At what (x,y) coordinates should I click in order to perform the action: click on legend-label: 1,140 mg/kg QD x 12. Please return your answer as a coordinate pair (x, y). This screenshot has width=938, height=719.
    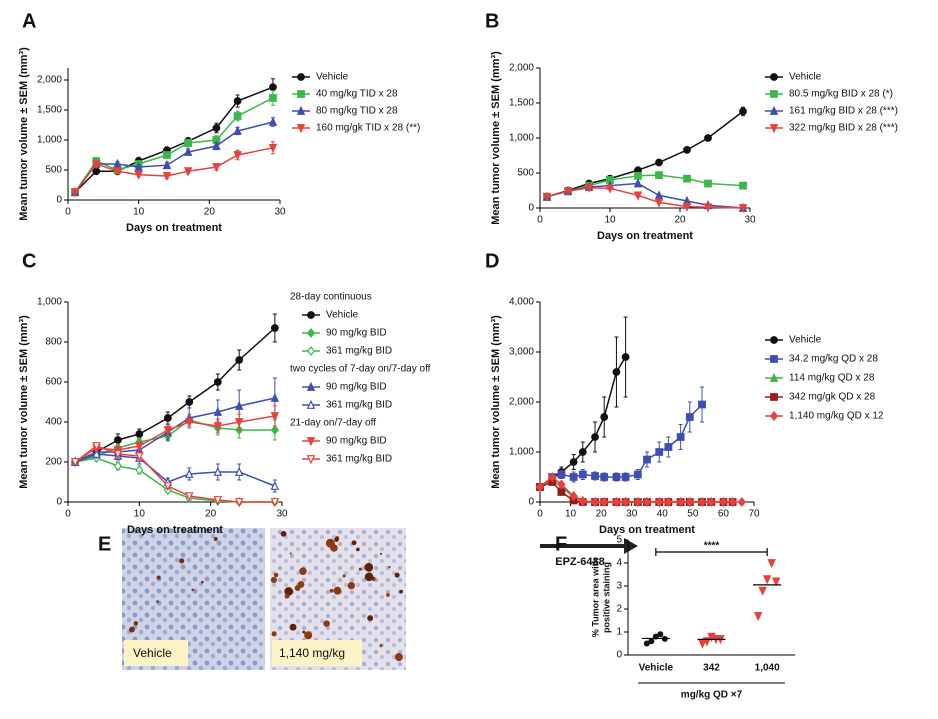
    Looking at the image, I should click on (836, 416).